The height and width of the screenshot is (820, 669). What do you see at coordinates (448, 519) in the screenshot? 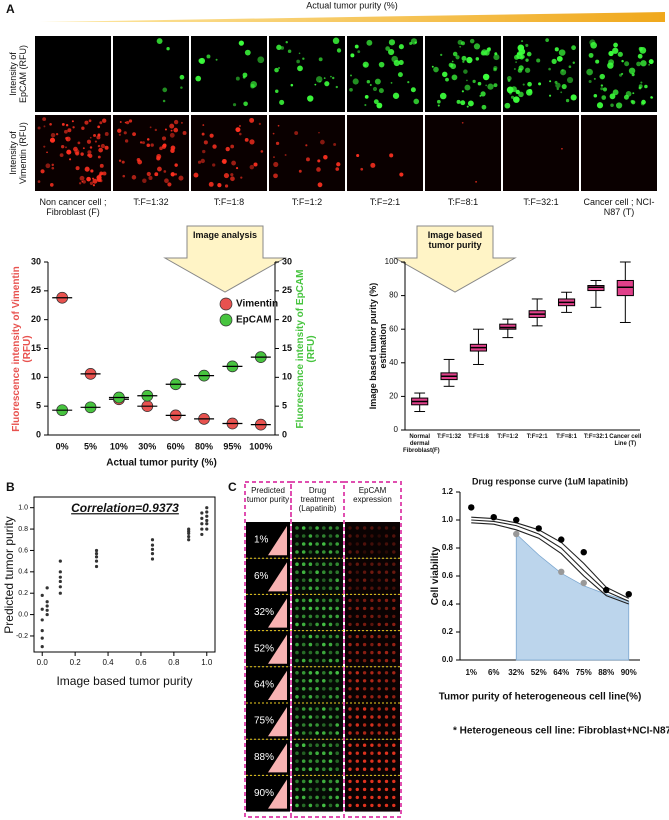
I see `y-tick-label: 1.0` at bounding box center [448, 519].